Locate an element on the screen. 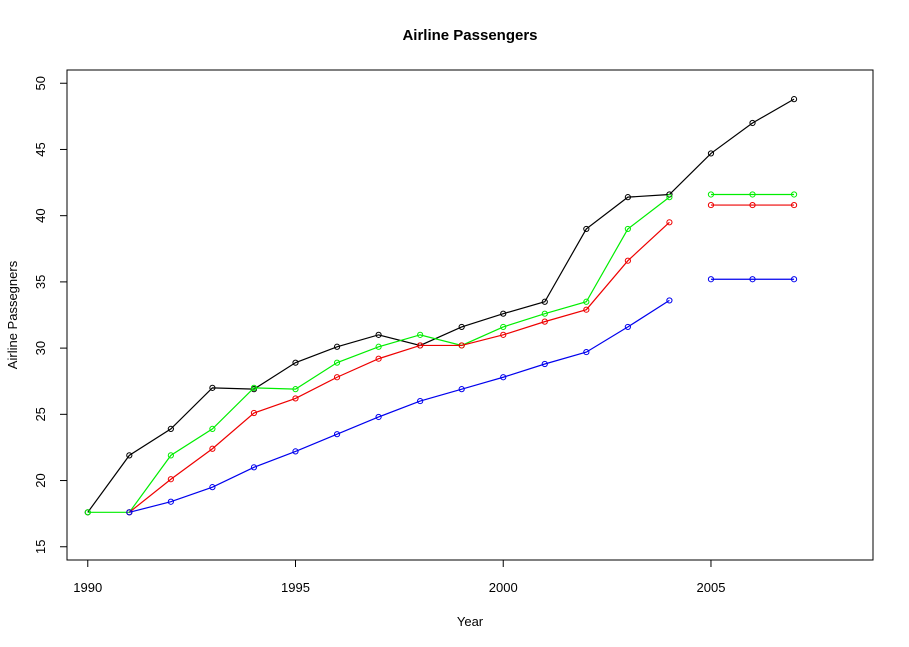  y-tick-label: 25 is located at coordinates (40, 414).